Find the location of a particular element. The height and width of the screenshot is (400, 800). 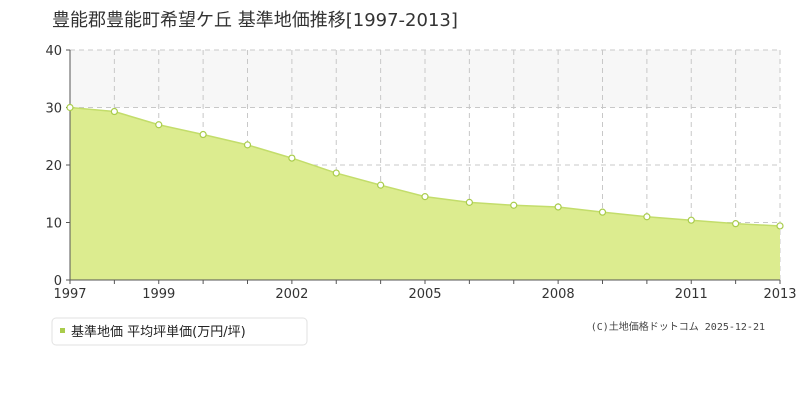

legend-box is located at coordinates (179, 331).